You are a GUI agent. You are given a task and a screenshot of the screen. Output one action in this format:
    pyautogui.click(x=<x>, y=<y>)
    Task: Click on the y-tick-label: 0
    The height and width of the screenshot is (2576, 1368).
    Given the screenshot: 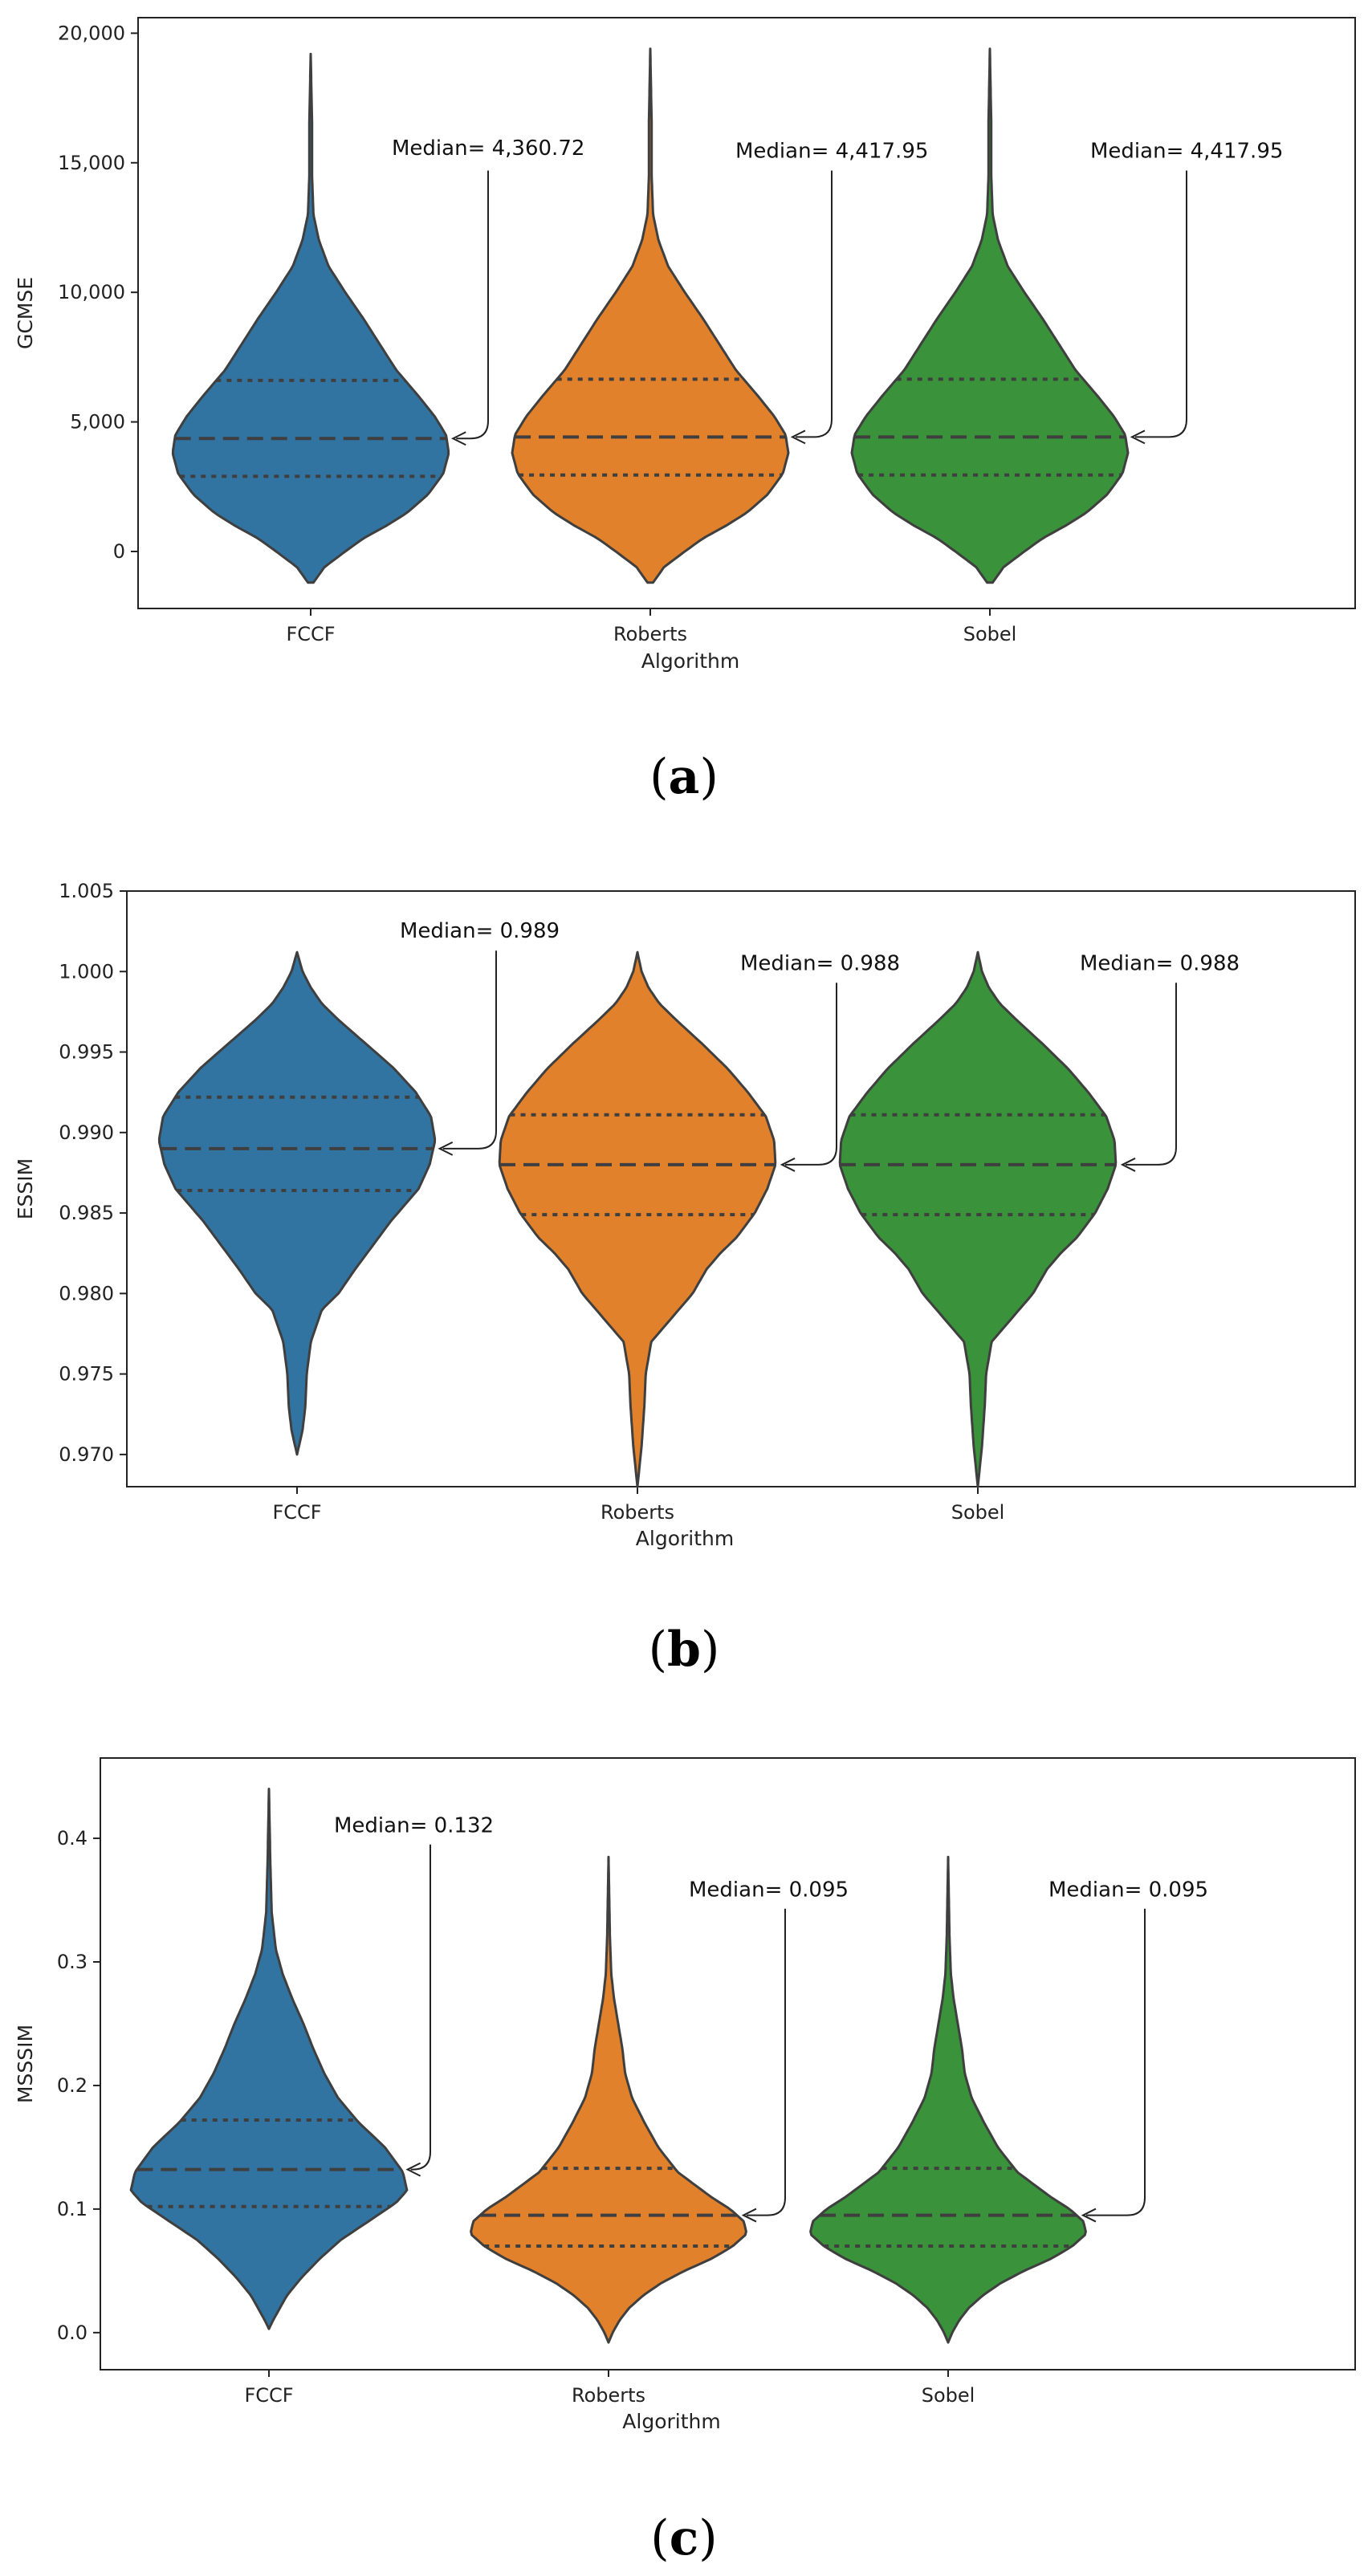 What is the action you would take?
    pyautogui.click(x=119, y=551)
    